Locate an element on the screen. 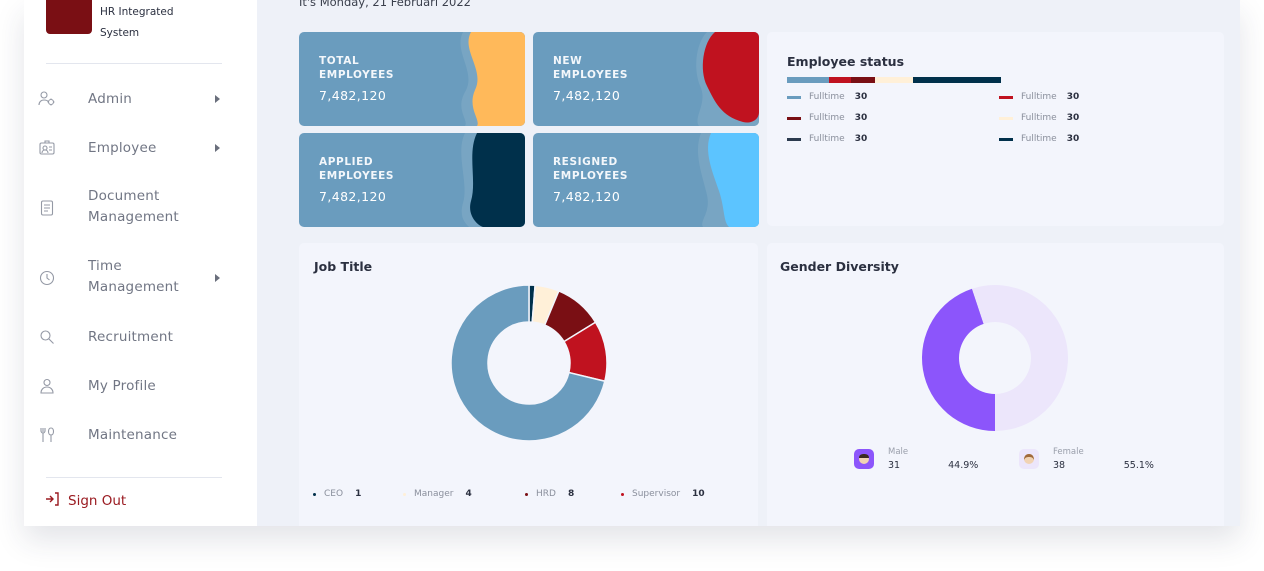 The height and width of the screenshot is (571, 1264). stat-card-applied-employees: APPLIED EMPLOYEES 7,482,120 is located at coordinates (412, 180).